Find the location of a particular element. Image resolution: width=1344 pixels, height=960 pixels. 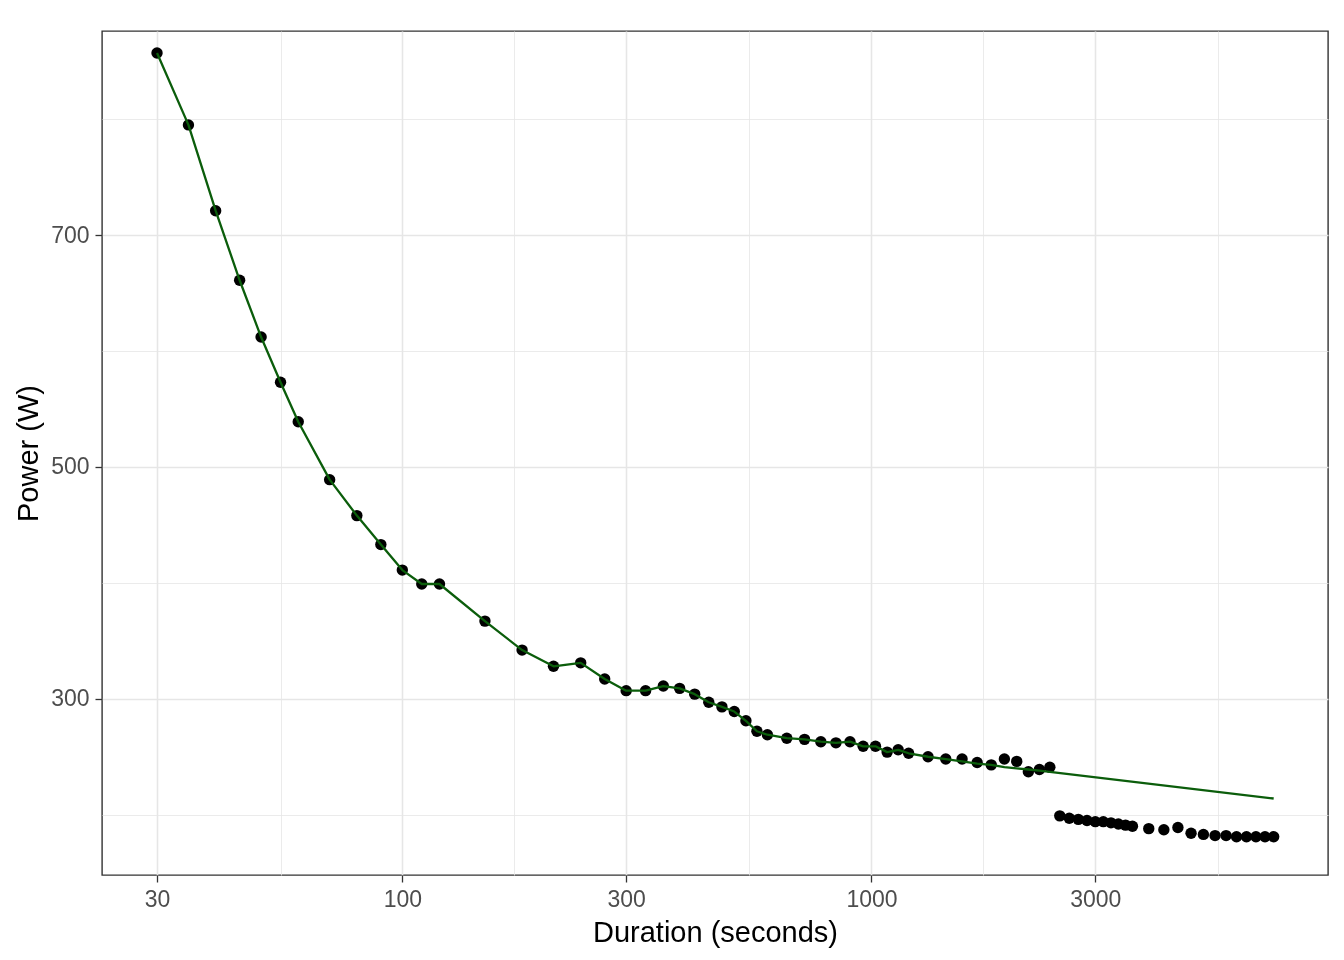

x-tick-label: 3000 is located at coordinates (1096, 898).